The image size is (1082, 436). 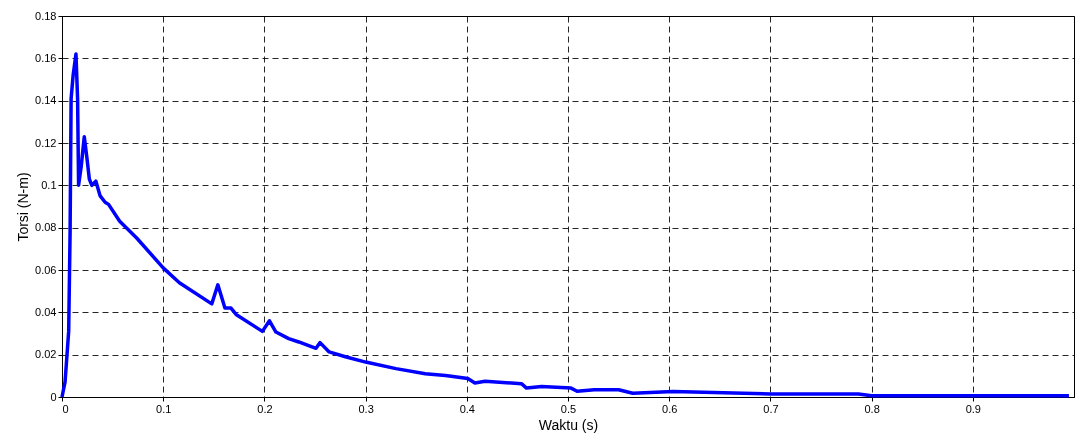 What do you see at coordinates (46, 15) in the screenshot?
I see `y-tick-label: 0.18` at bounding box center [46, 15].